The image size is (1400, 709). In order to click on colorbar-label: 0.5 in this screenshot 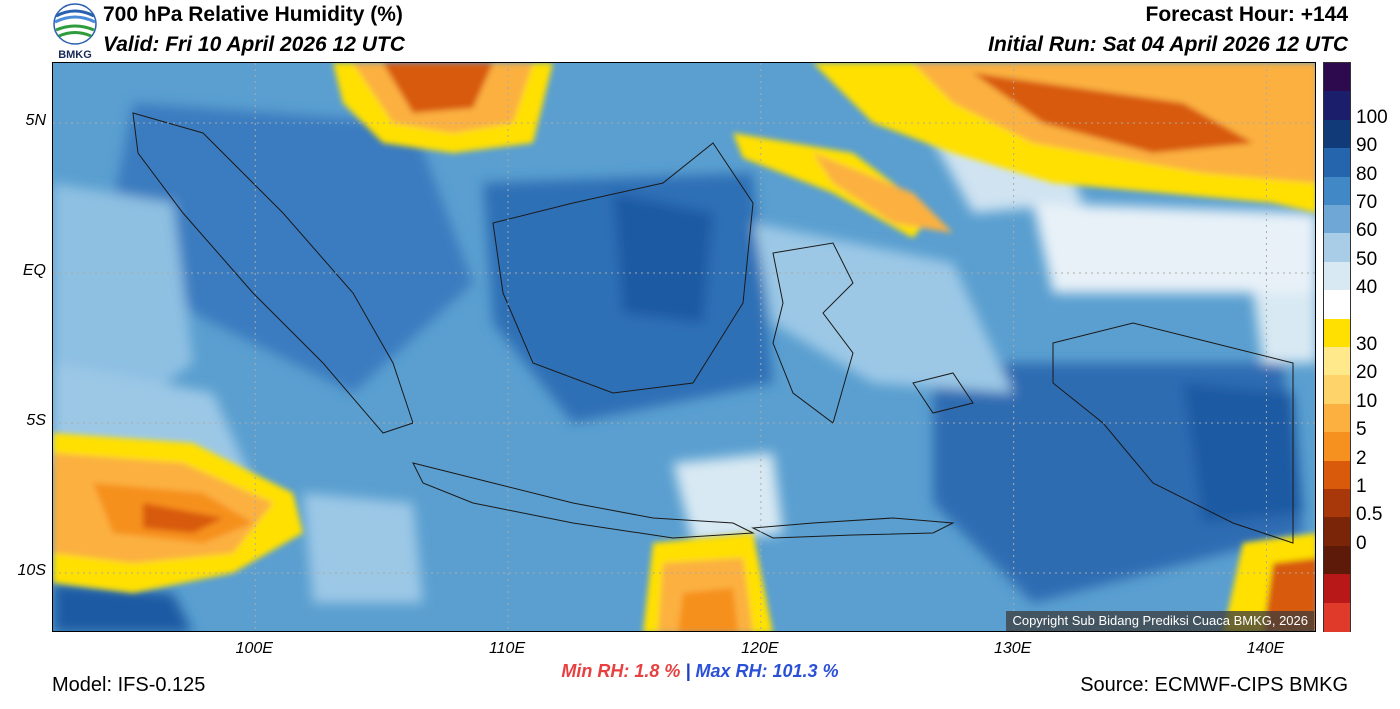, I will do `click(1369, 515)`.